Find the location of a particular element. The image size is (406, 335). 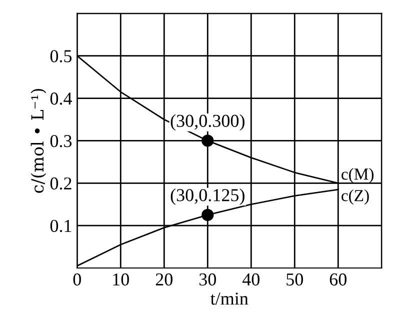

x-tick-label: 20 is located at coordinates (164, 279).